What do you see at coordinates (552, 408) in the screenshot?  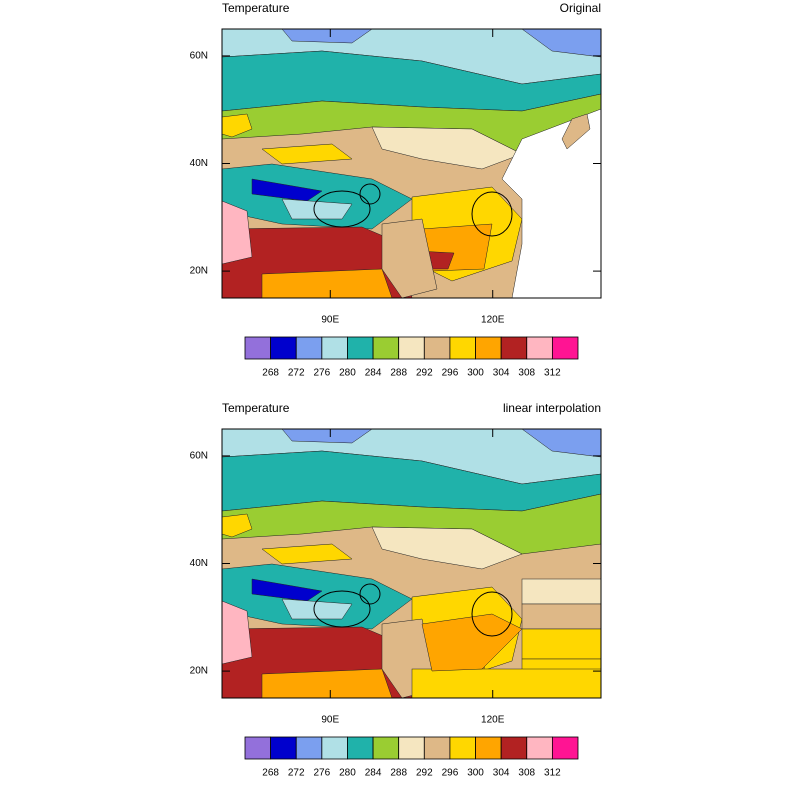 I see `right-title: linear interpolation` at bounding box center [552, 408].